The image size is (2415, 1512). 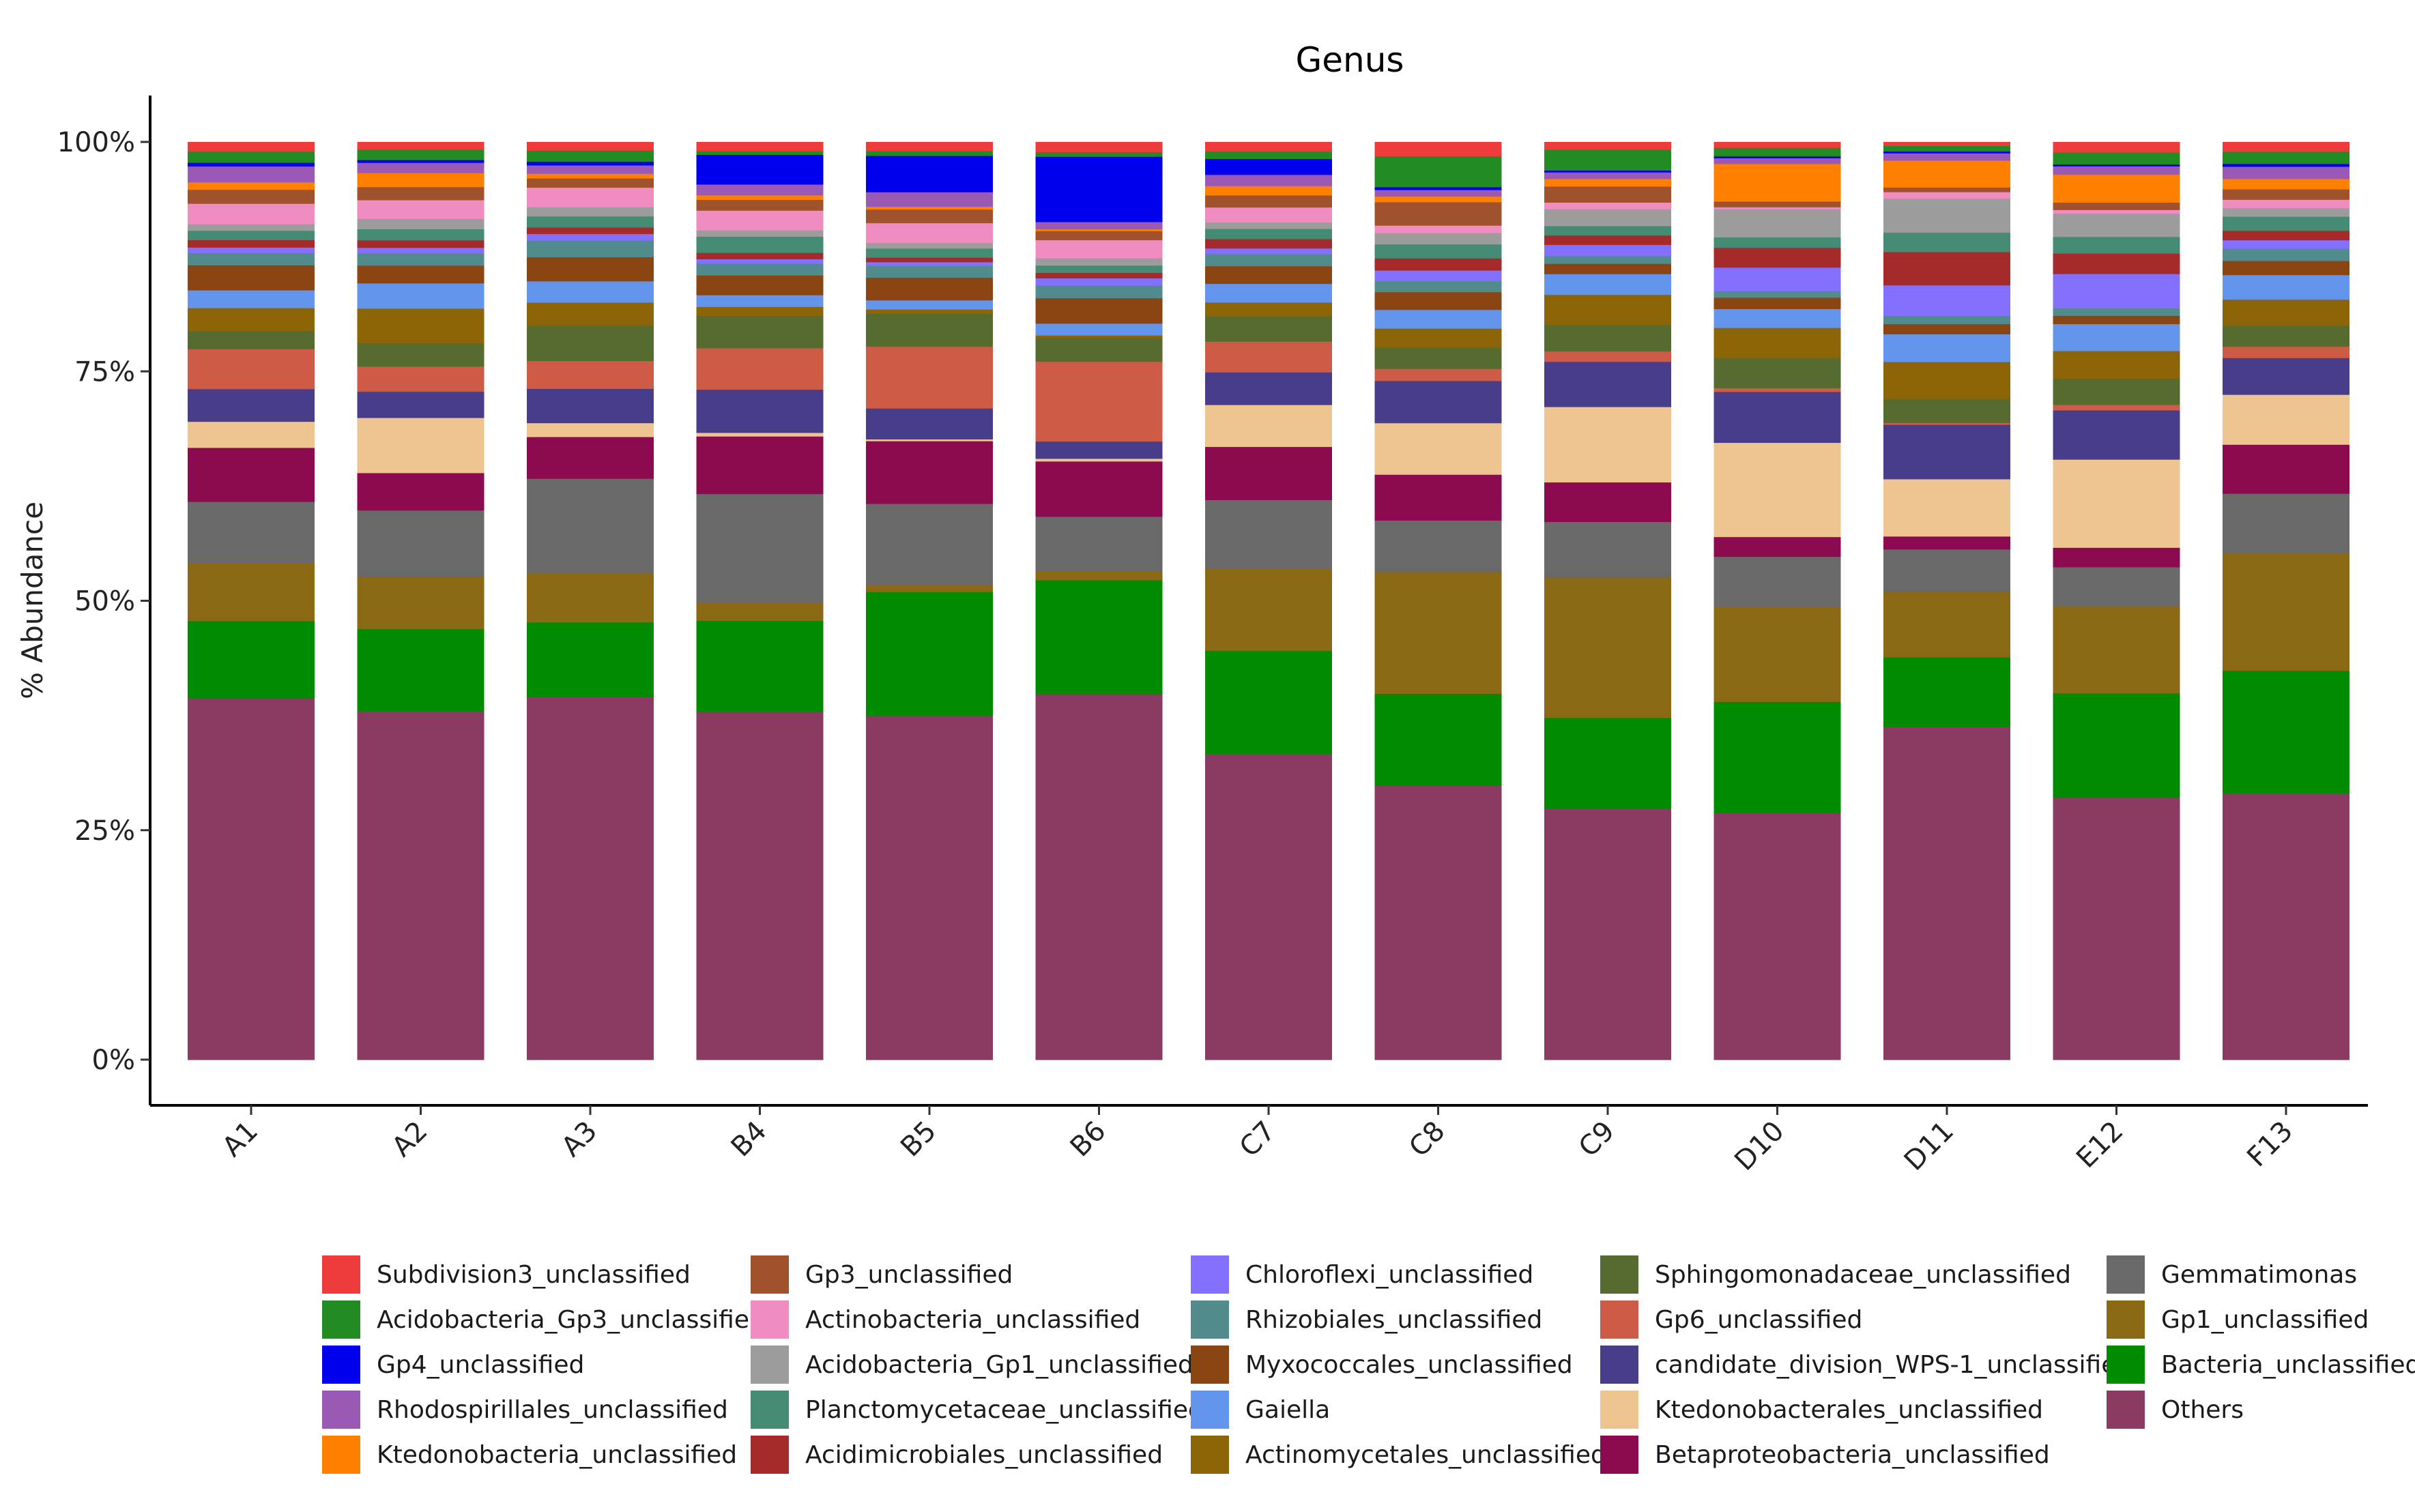 What do you see at coordinates (1929, 1146) in the screenshot?
I see `x-tick-label: D11` at bounding box center [1929, 1146].